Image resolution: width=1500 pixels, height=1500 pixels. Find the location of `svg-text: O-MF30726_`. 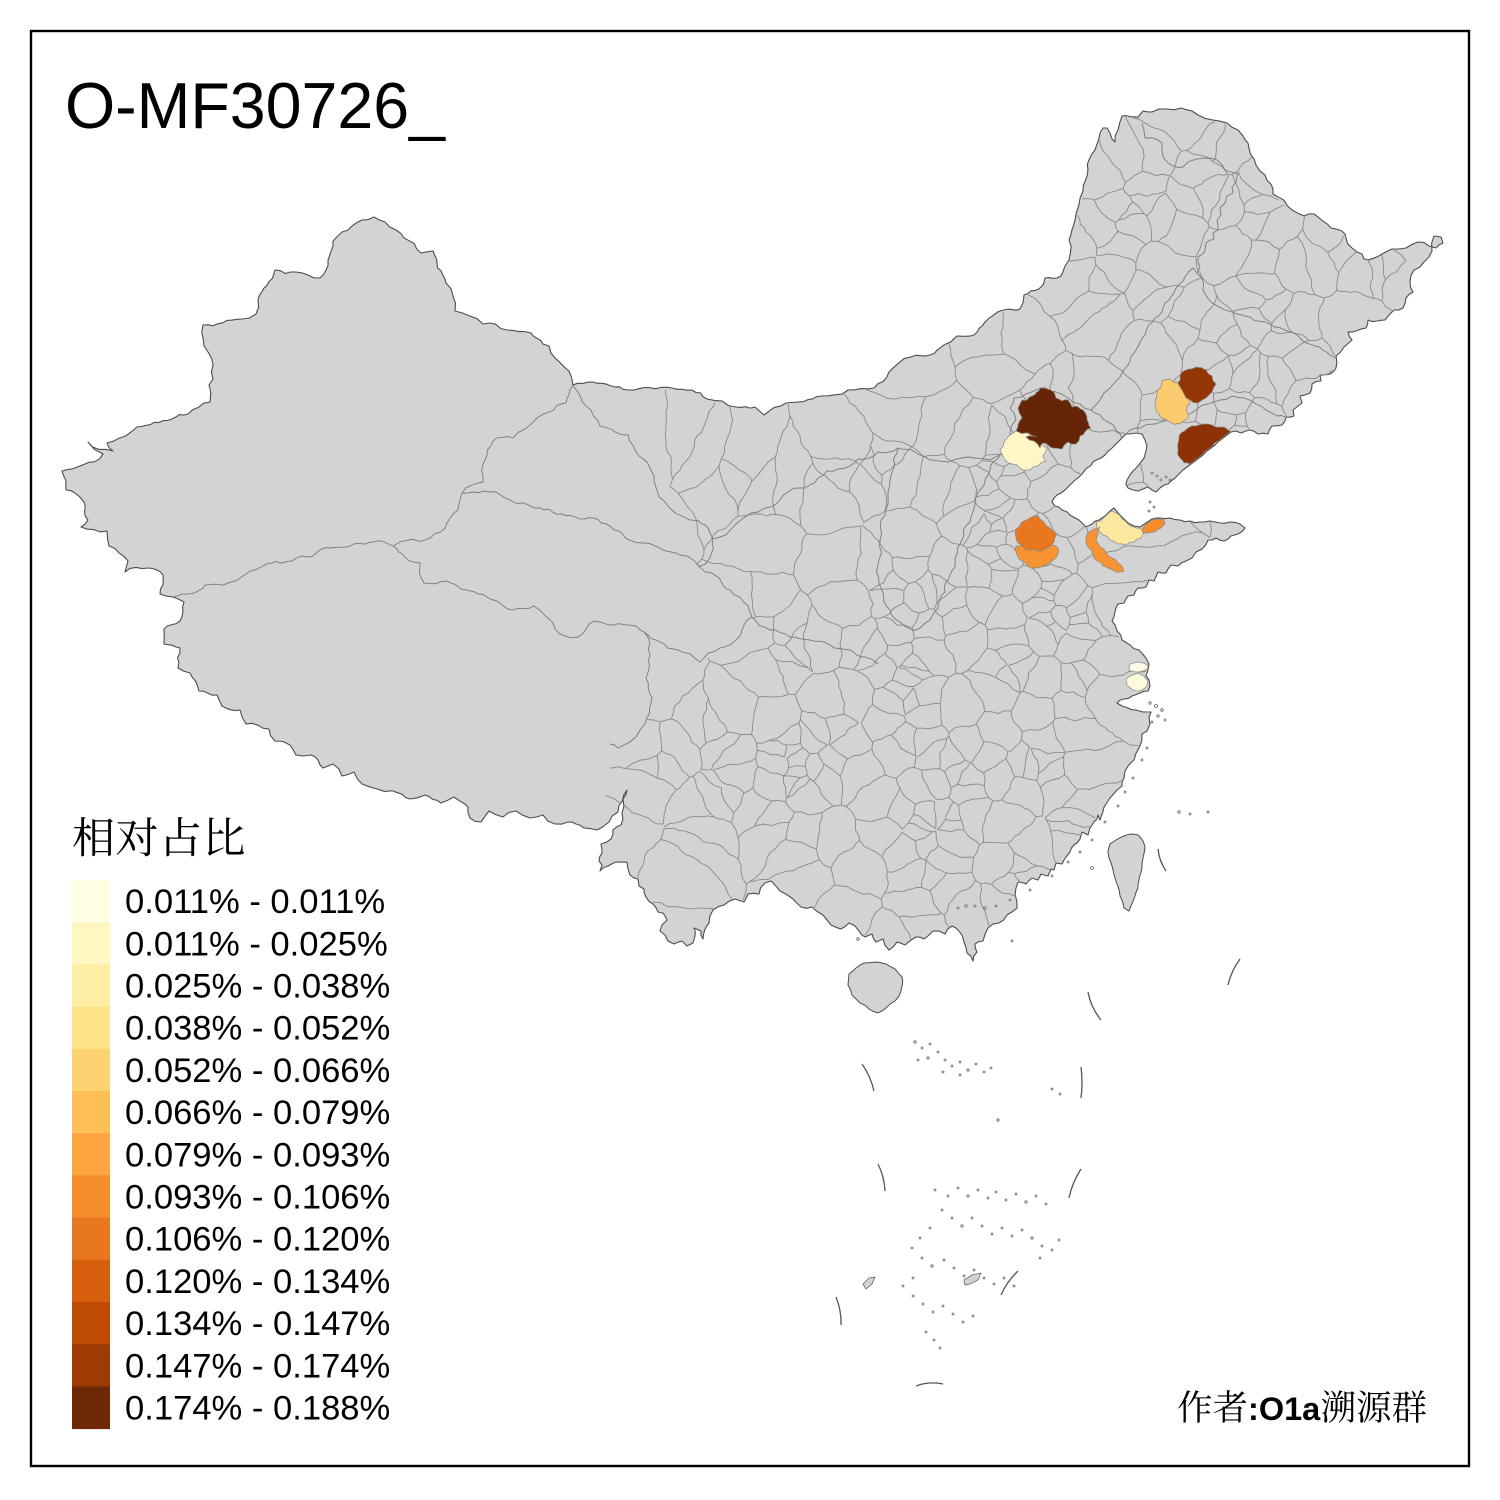

svg-text: O-MF30726_ is located at coordinates (255, 106).